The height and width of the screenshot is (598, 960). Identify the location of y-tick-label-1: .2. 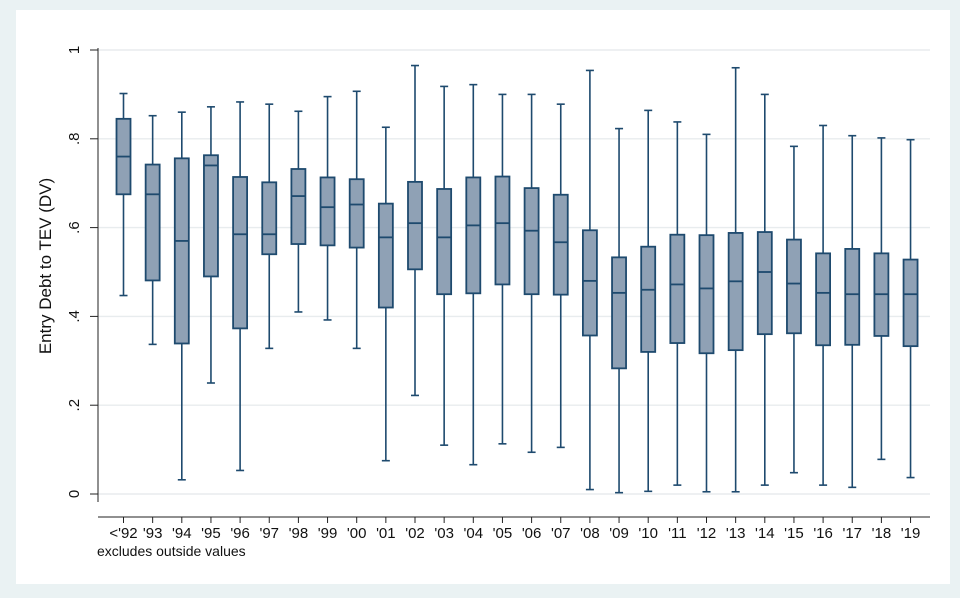
(74, 405).